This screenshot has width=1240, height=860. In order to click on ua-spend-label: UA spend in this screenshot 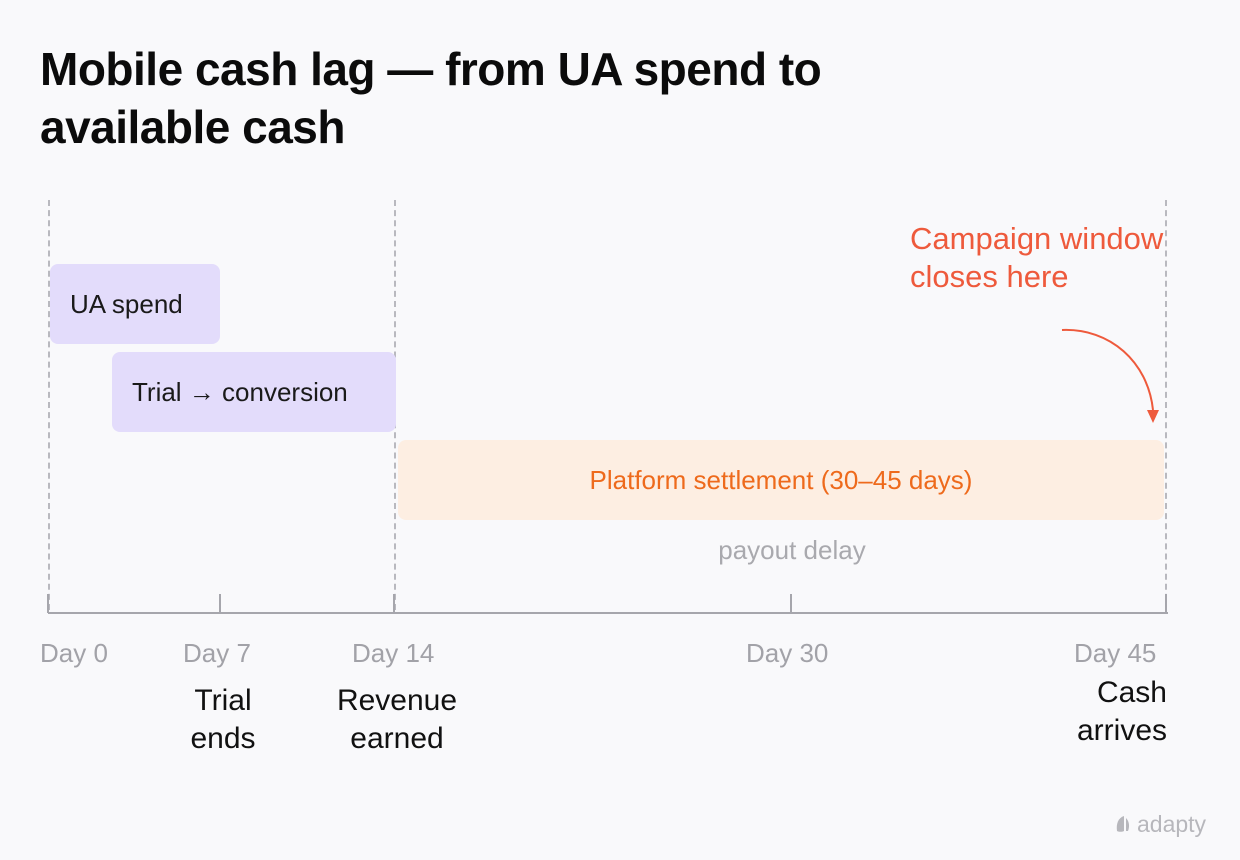, I will do `click(126, 303)`.